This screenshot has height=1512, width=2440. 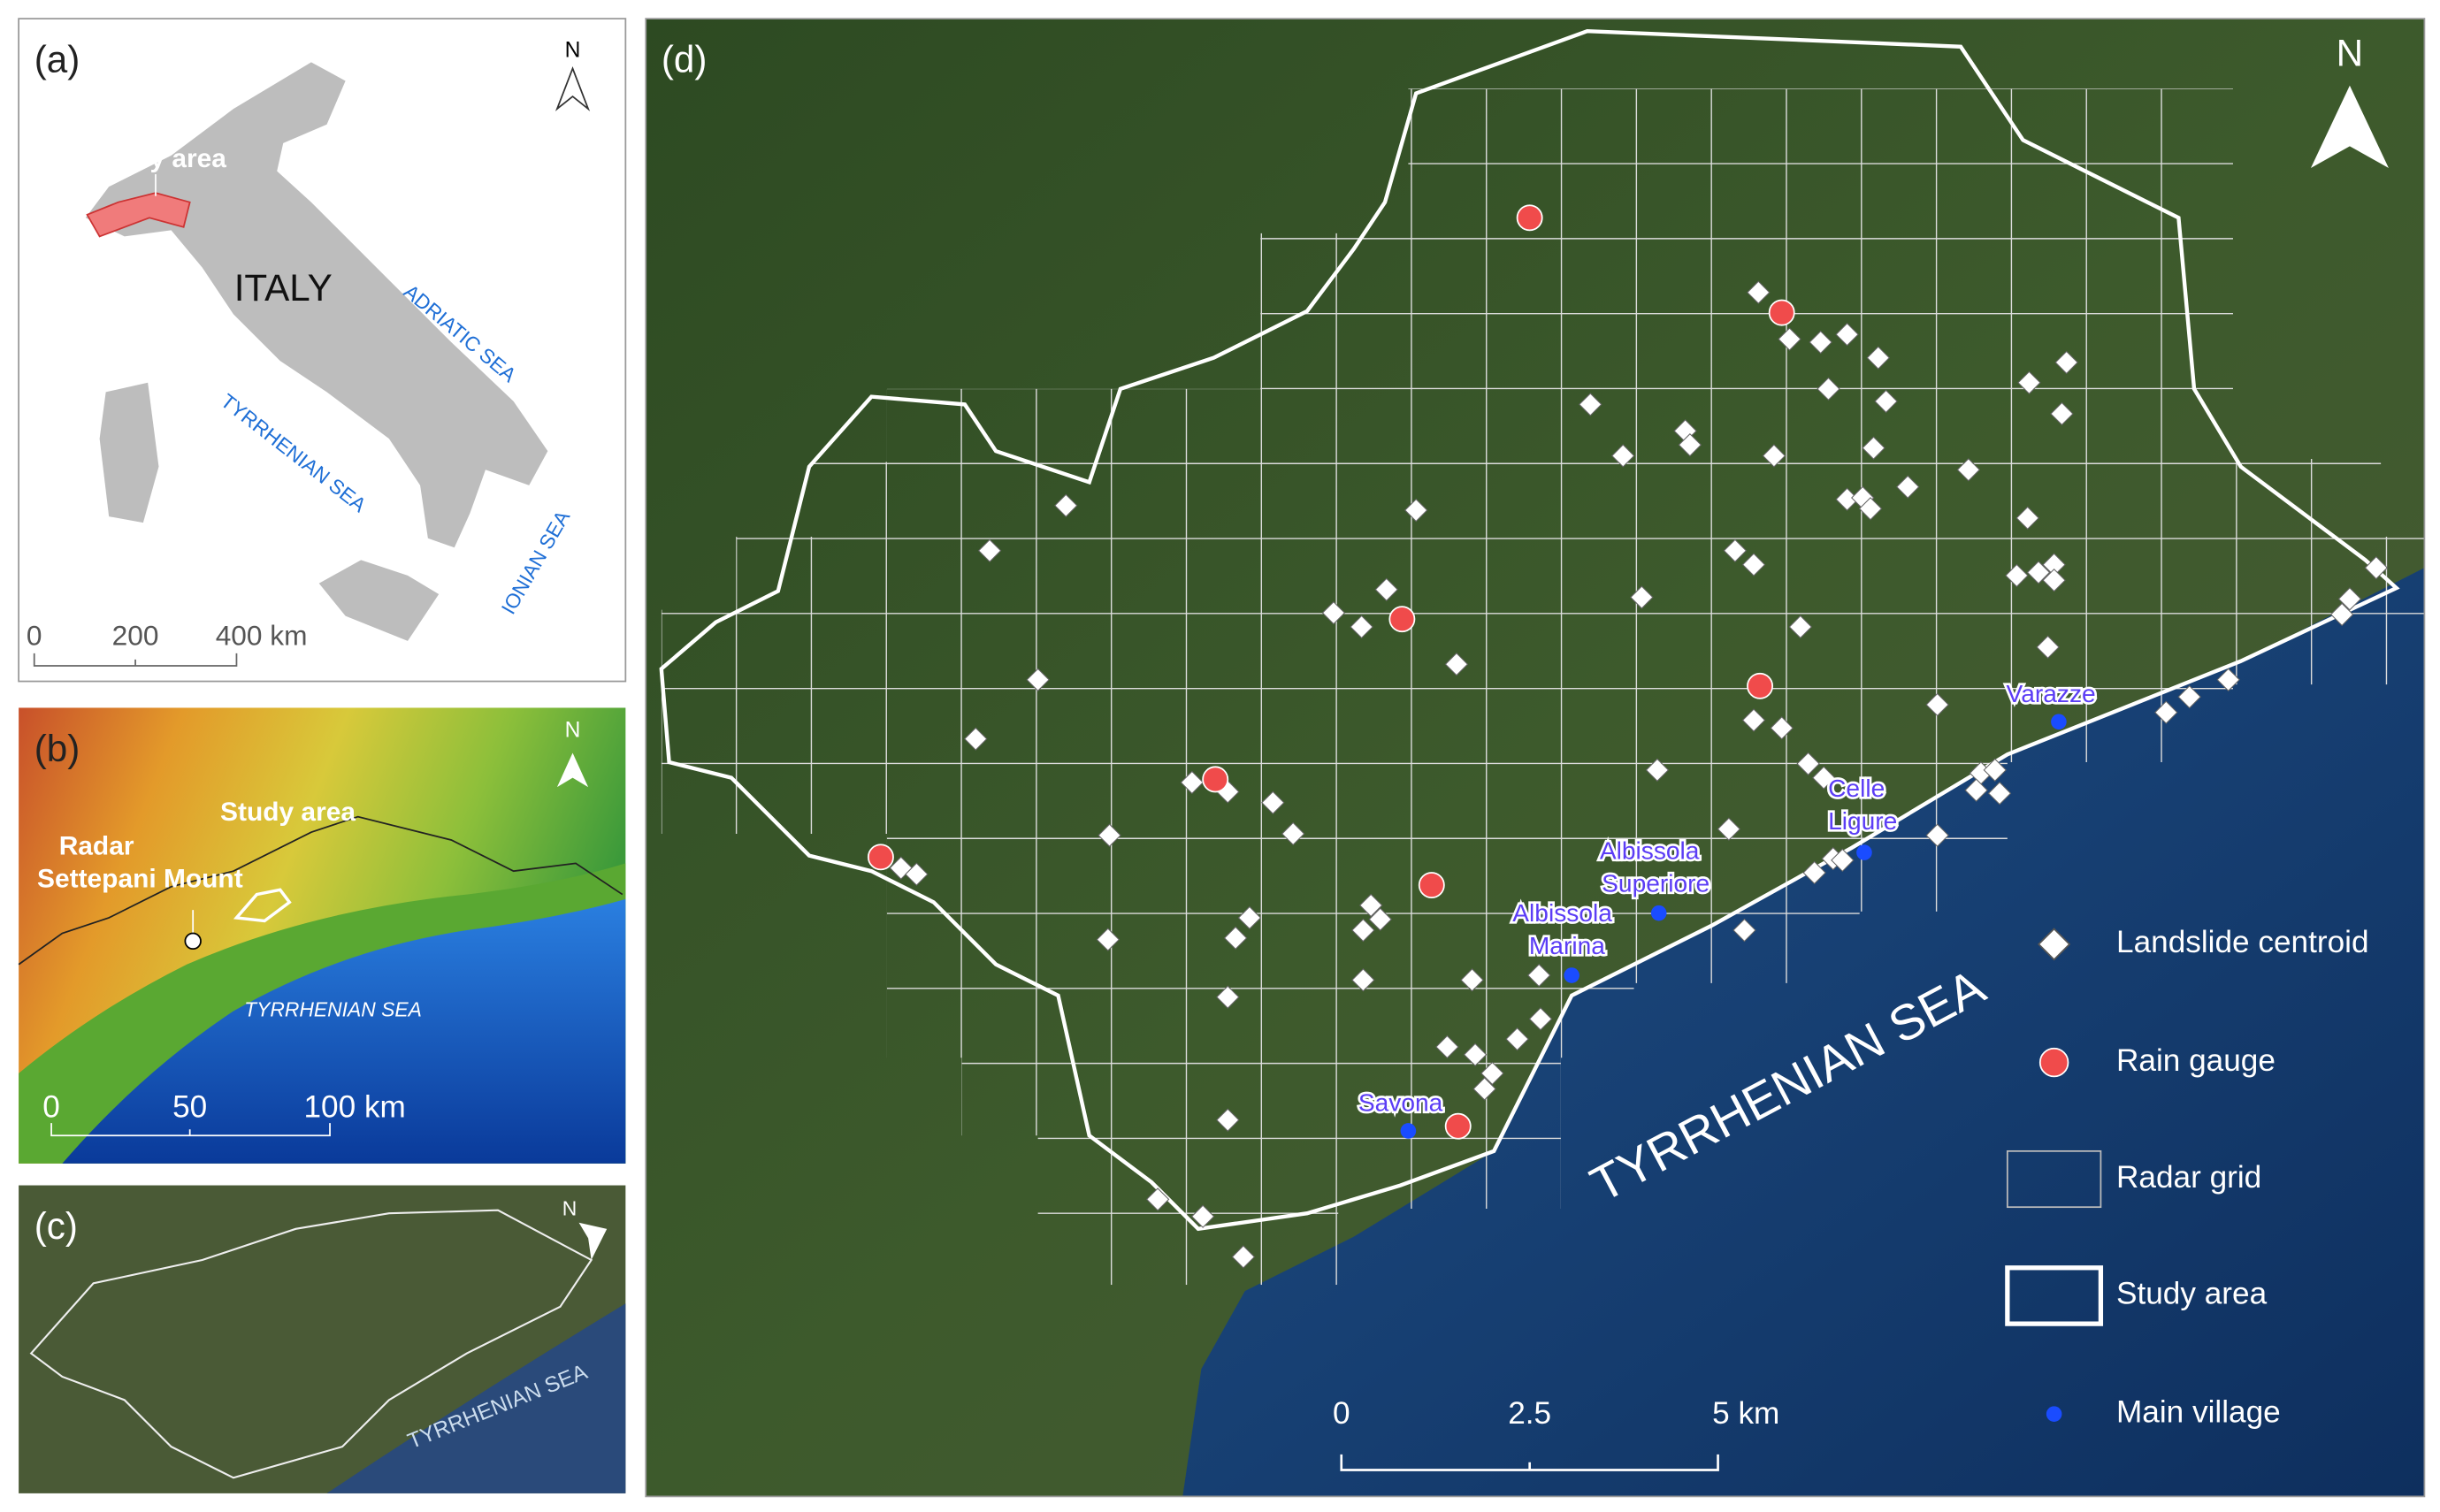 I want to click on panel-label: (a), so click(x=57, y=59).